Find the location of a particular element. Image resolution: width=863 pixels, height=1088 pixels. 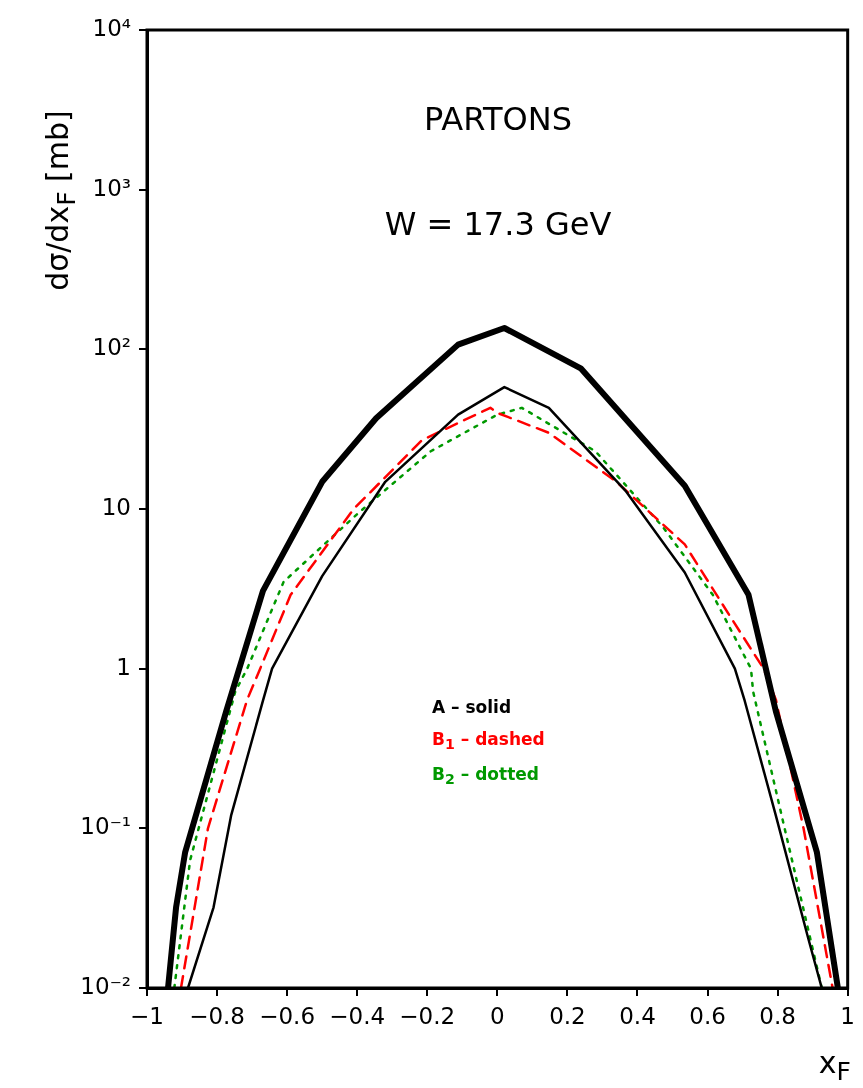

annotation: W = 17.3 GeV is located at coordinates (498, 224).